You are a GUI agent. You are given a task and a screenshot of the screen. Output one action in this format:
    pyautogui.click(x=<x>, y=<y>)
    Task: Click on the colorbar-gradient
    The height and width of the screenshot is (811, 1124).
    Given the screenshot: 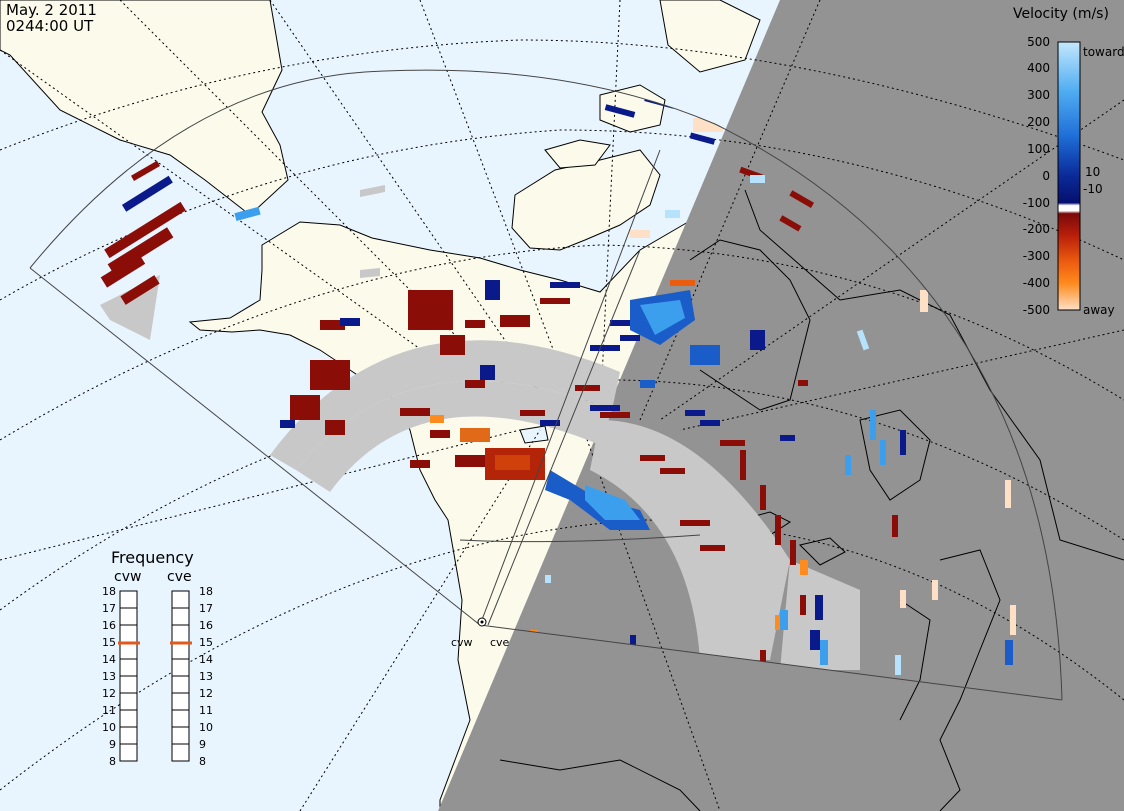 What is the action you would take?
    pyautogui.click(x=1069, y=176)
    